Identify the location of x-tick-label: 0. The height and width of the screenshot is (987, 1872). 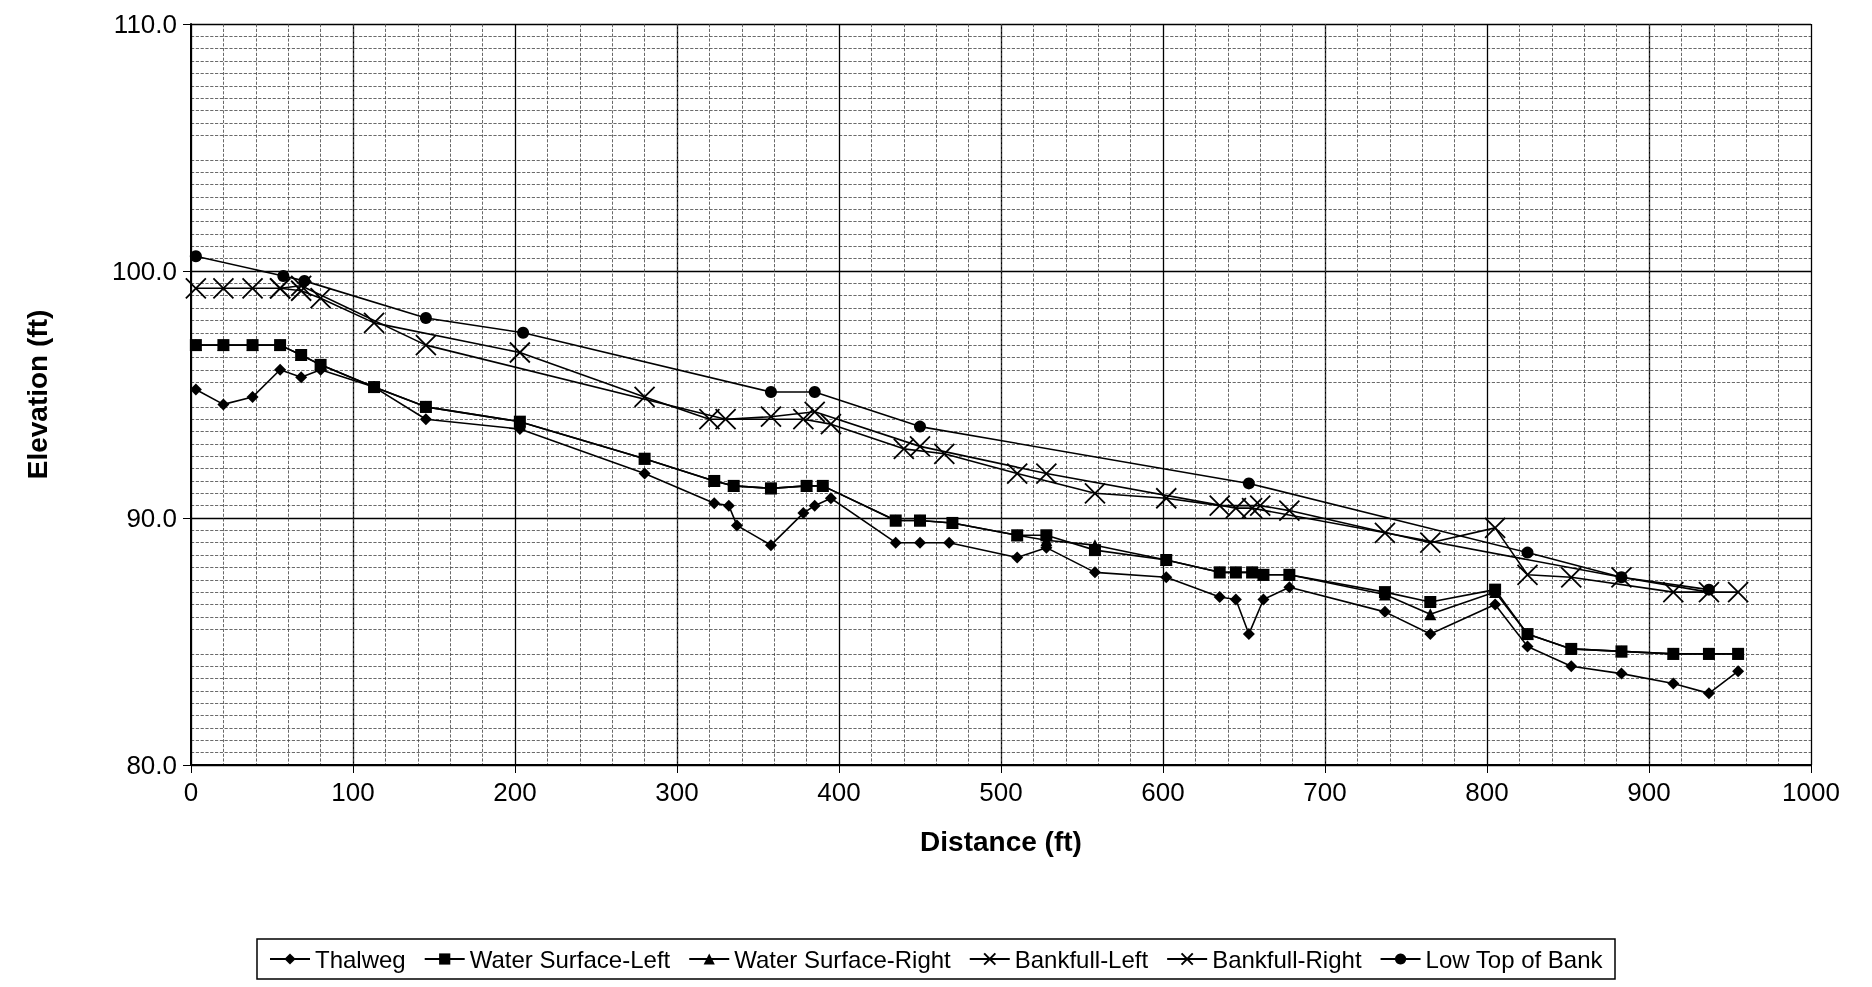
(191, 792).